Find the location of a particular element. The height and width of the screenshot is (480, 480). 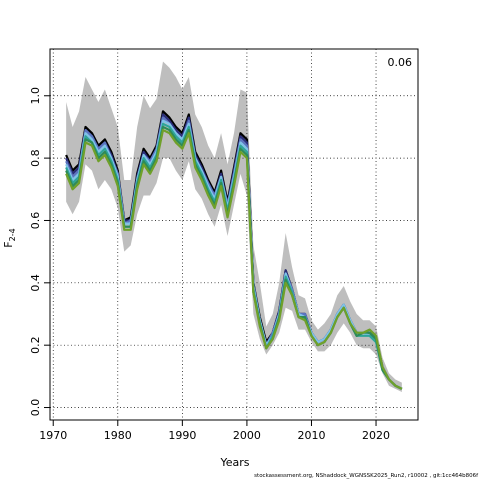

svg-text: F2-4 is located at coordinates (9, 237).